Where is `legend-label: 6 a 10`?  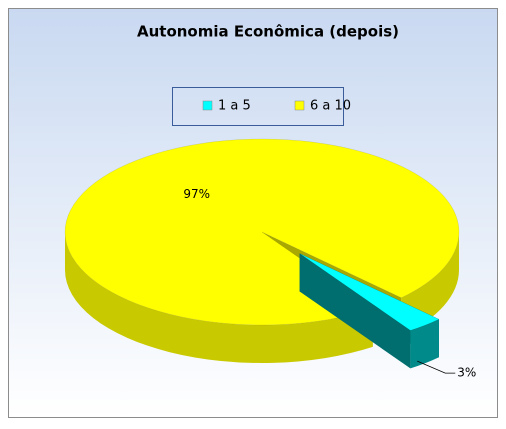
legend-label: 6 a 10 is located at coordinates (330, 106).